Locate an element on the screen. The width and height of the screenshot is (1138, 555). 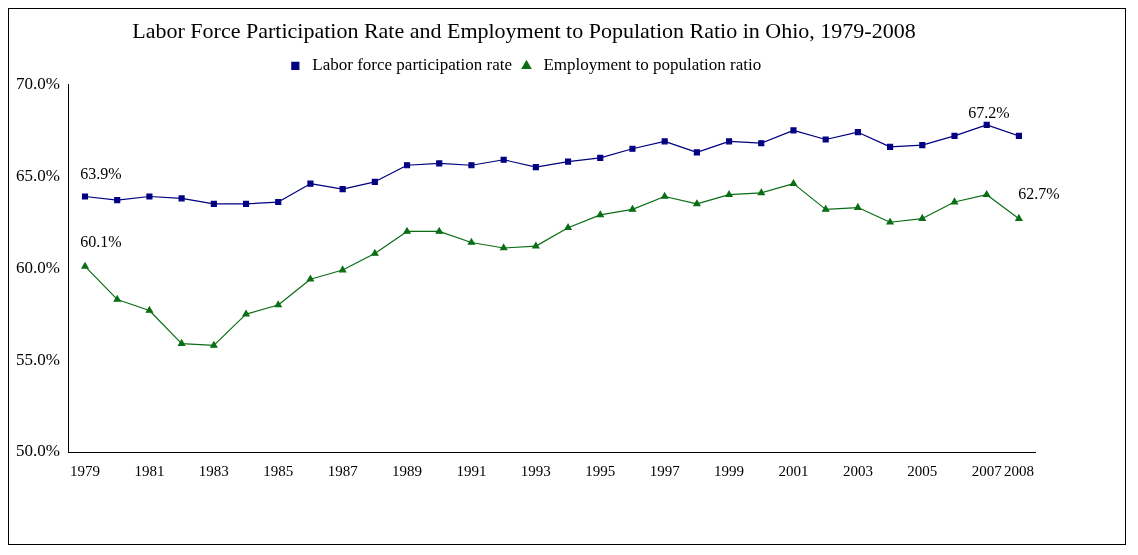
x-tick-label: 1985 is located at coordinates (278, 470).